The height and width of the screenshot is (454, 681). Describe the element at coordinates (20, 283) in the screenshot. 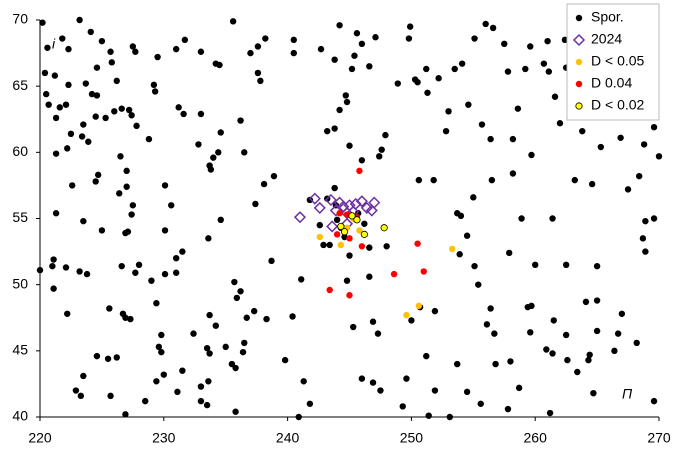

I see `y-tick-label: 50` at that location.